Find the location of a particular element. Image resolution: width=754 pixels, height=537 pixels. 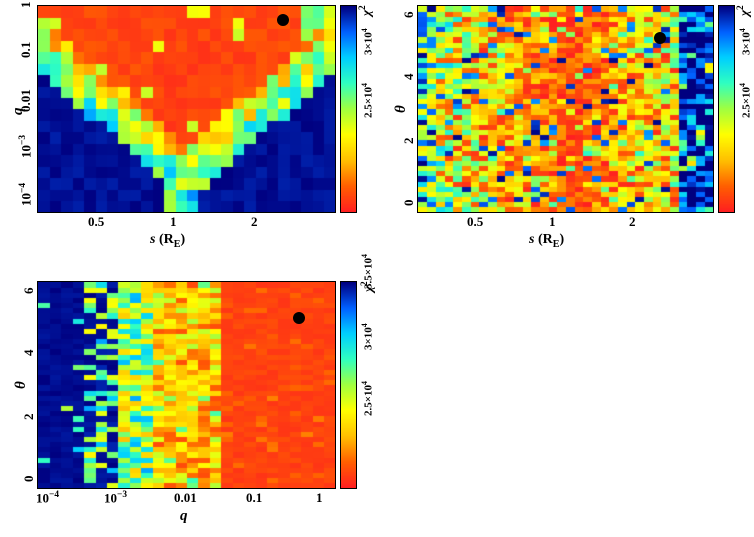

panel-sq-colorbar is located at coordinates (348, 109).